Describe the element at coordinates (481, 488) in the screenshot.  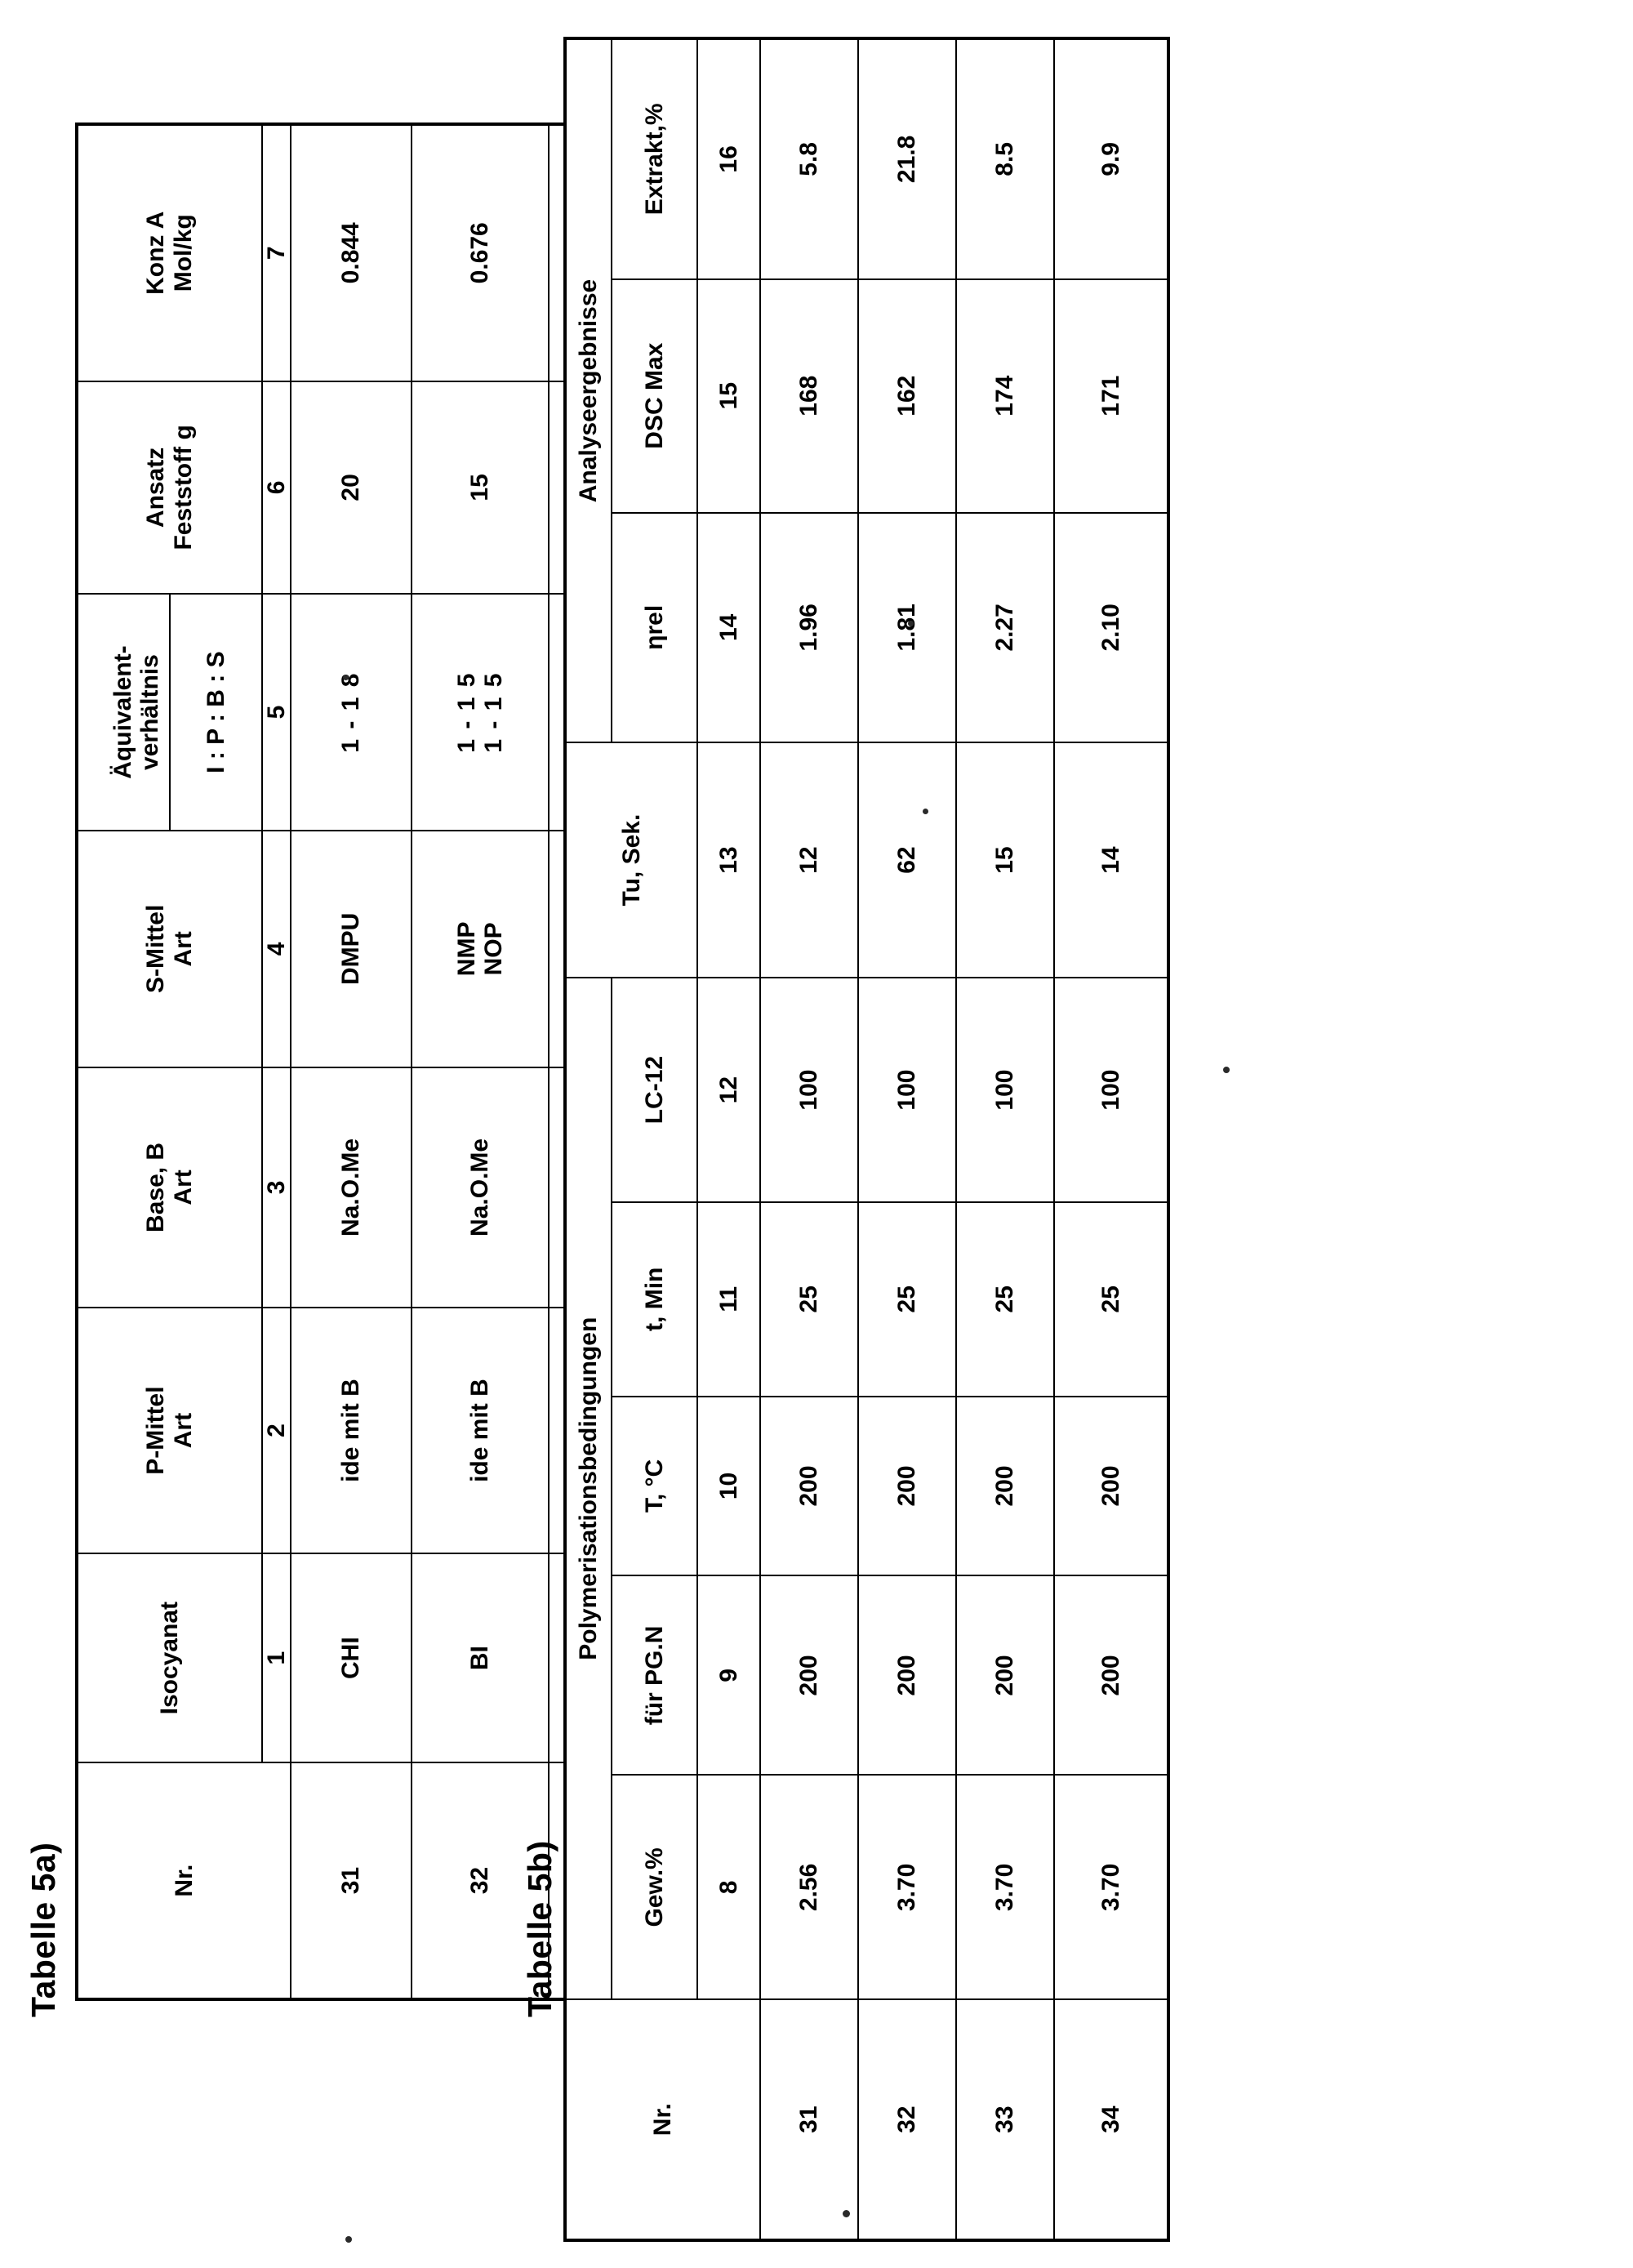
I see `cell-ansatz: 15` at that location.